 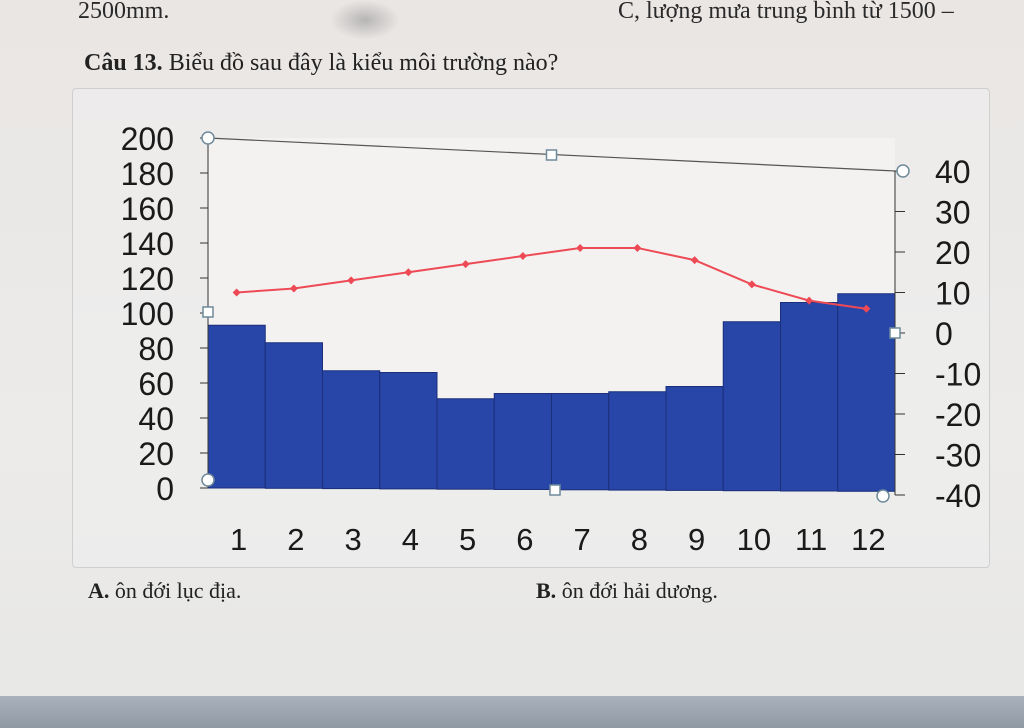 What do you see at coordinates (99, 590) in the screenshot?
I see `answer-a-label: A.` at bounding box center [99, 590].